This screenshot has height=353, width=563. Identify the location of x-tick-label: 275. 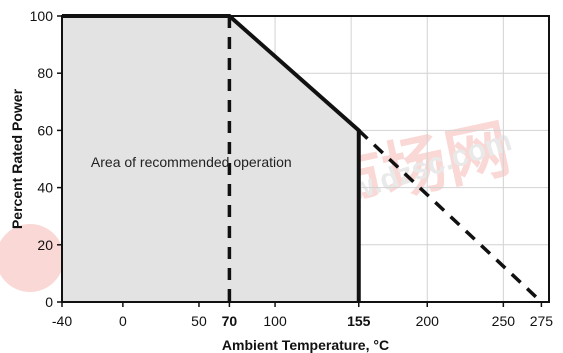
(542, 321).